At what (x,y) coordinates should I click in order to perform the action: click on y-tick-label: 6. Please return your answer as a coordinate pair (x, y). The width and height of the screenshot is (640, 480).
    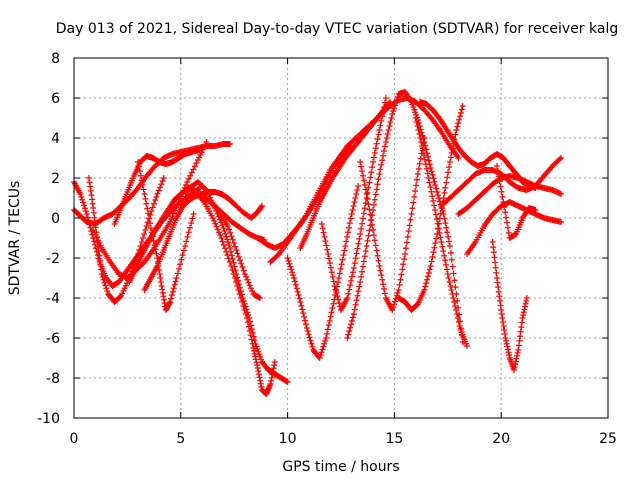
    Looking at the image, I should click on (55, 99).